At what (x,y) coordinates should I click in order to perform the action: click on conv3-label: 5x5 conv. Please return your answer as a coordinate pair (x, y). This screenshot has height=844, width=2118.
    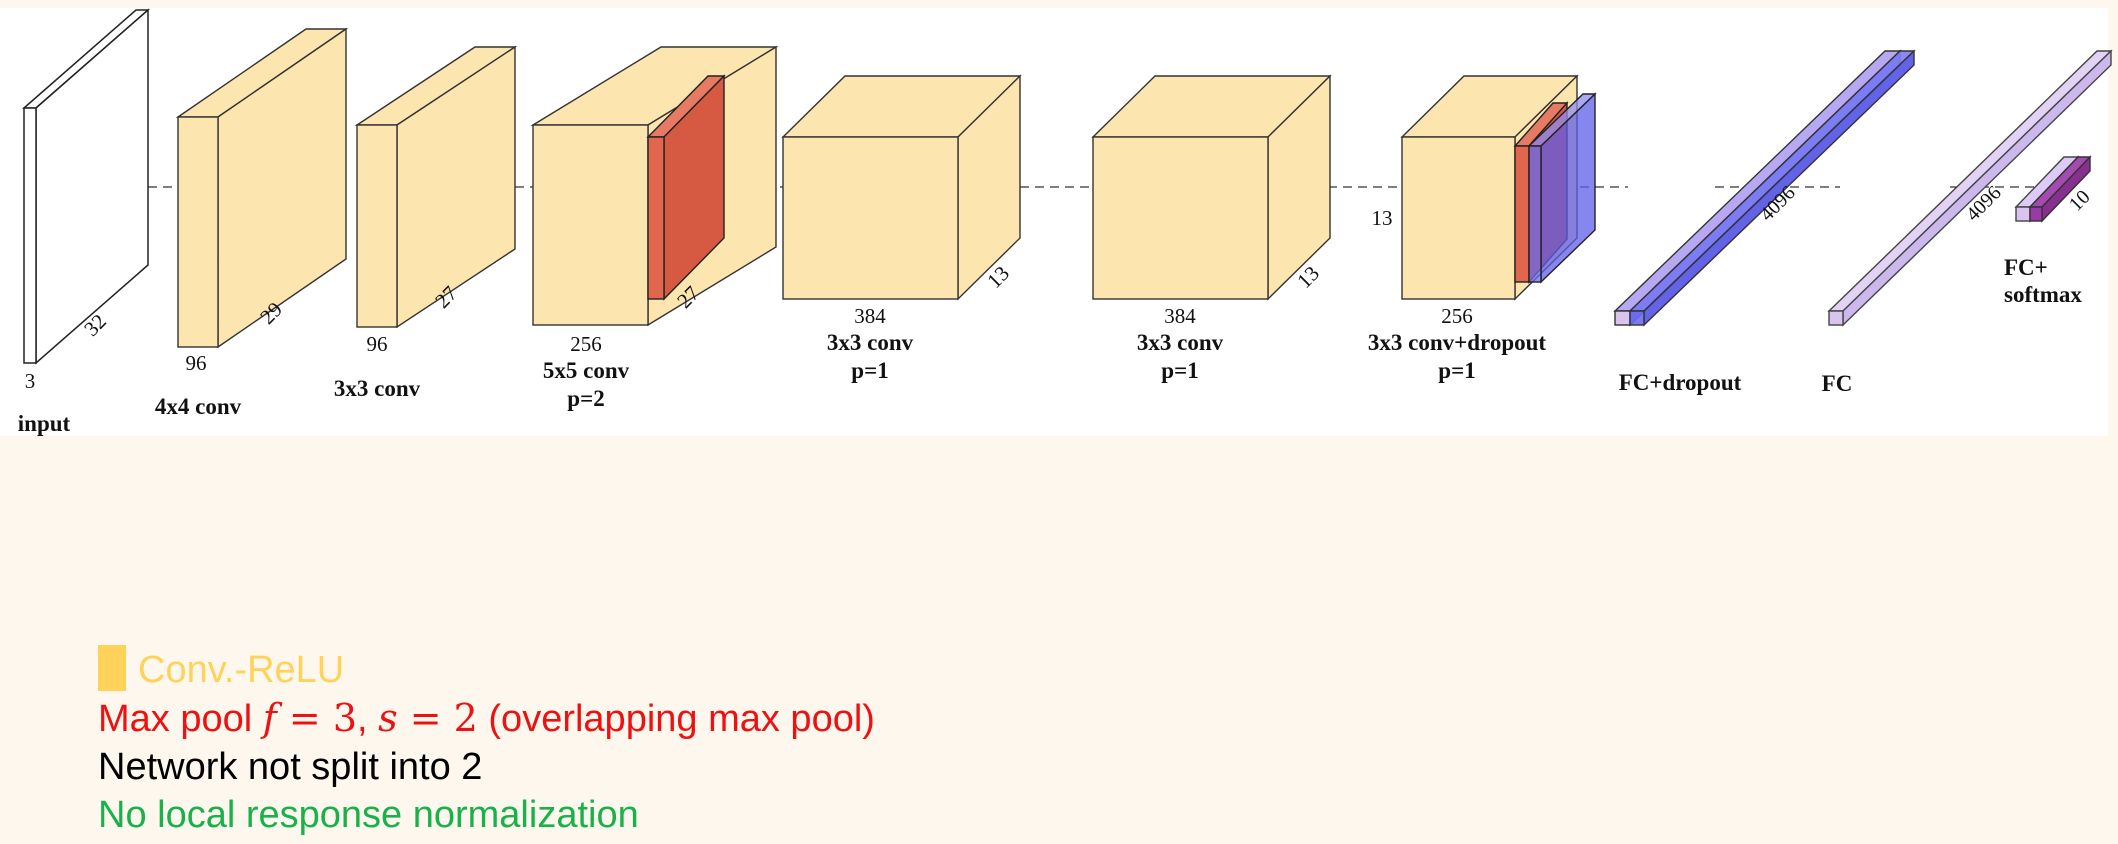
    Looking at the image, I should click on (586, 370).